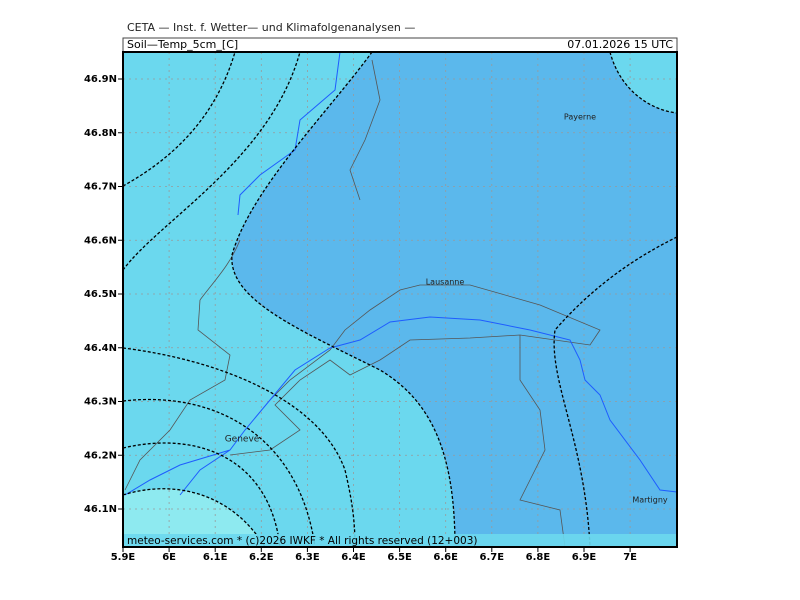  What do you see at coordinates (445, 557) in the screenshot?
I see `lon-tick-label: 6.6E` at bounding box center [445, 557].